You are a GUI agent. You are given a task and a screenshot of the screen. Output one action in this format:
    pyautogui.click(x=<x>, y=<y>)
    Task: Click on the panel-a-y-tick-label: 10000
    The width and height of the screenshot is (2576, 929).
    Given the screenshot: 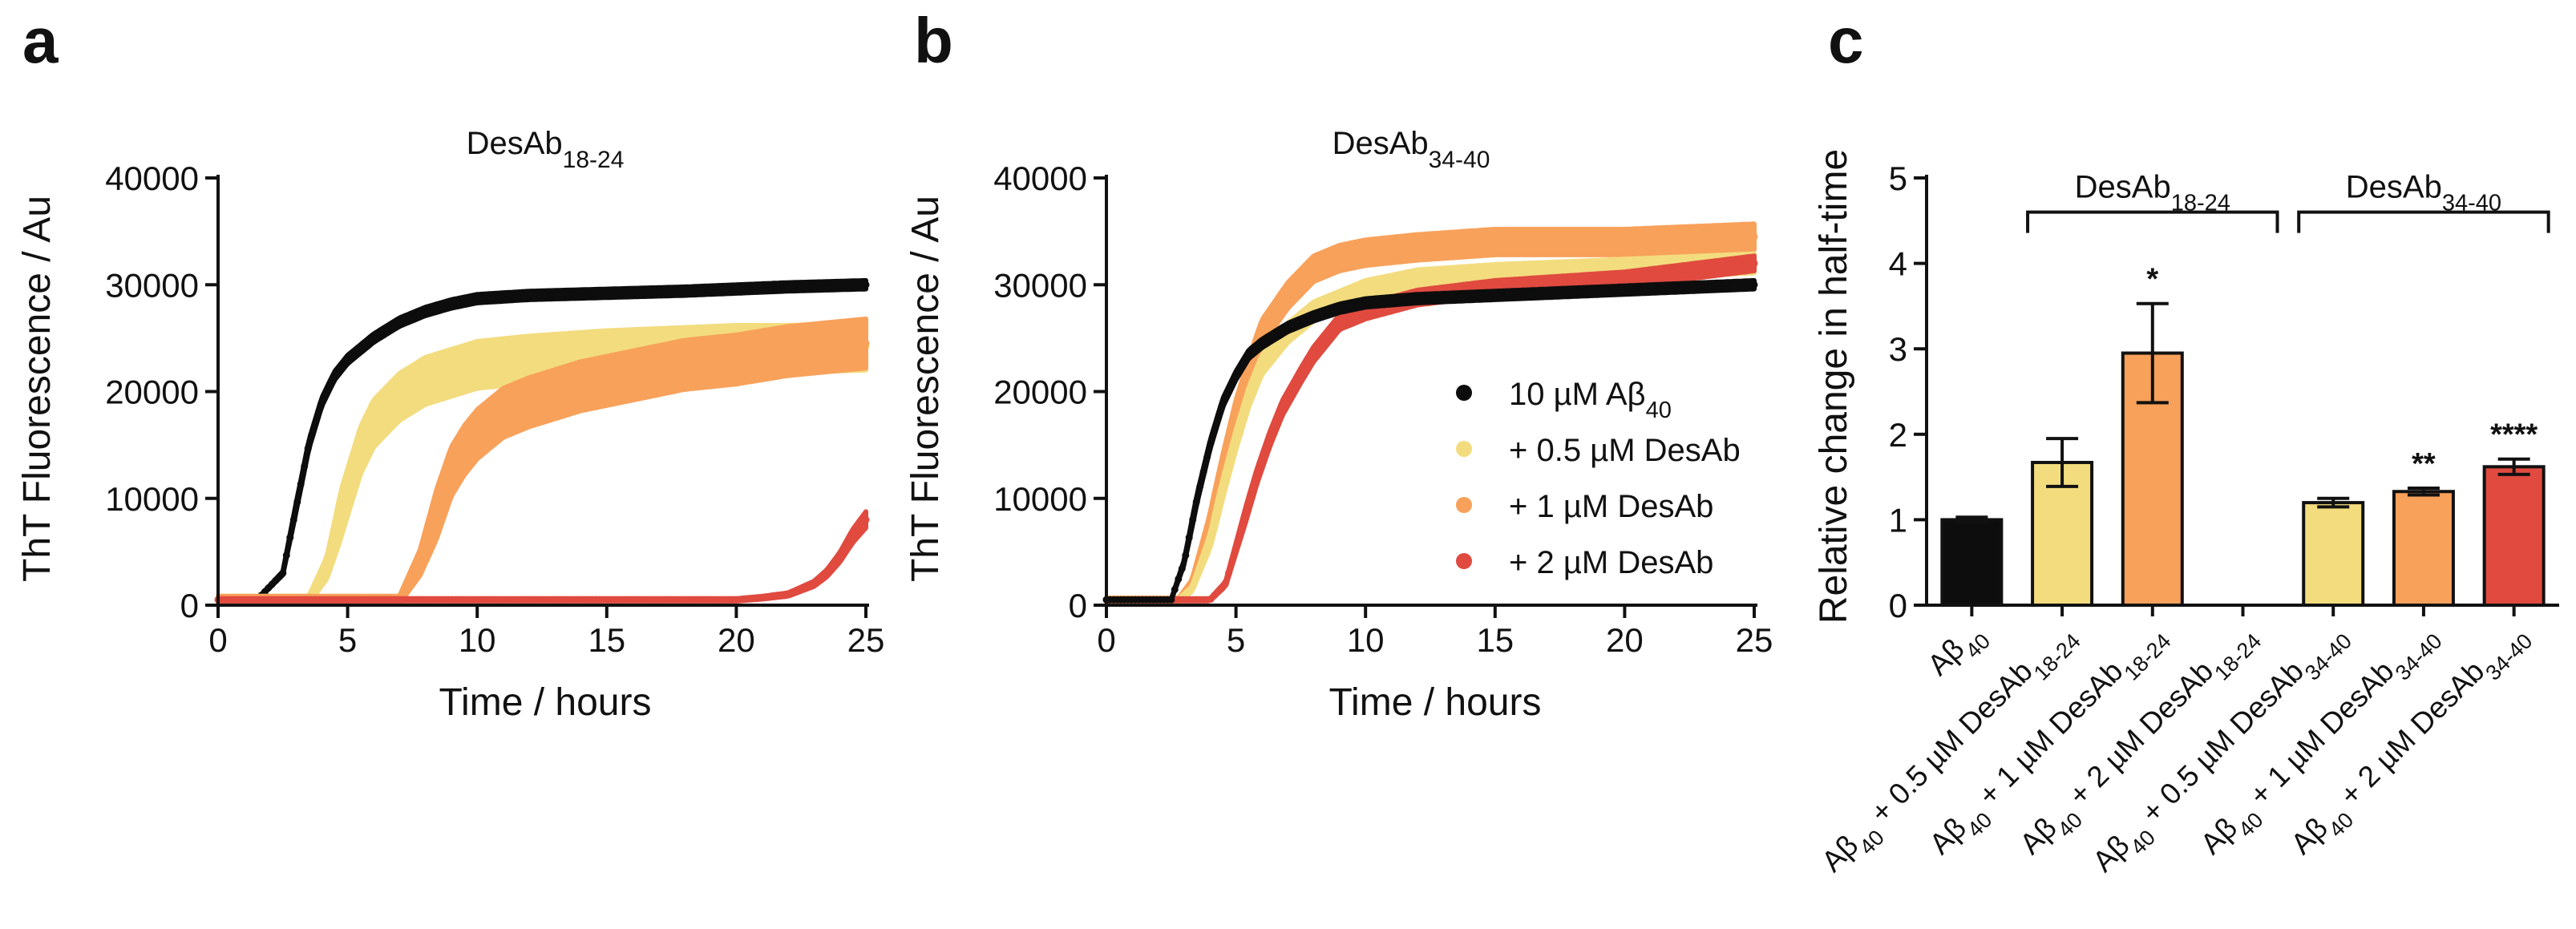 What is the action you would take?
    pyautogui.click(x=152, y=499)
    